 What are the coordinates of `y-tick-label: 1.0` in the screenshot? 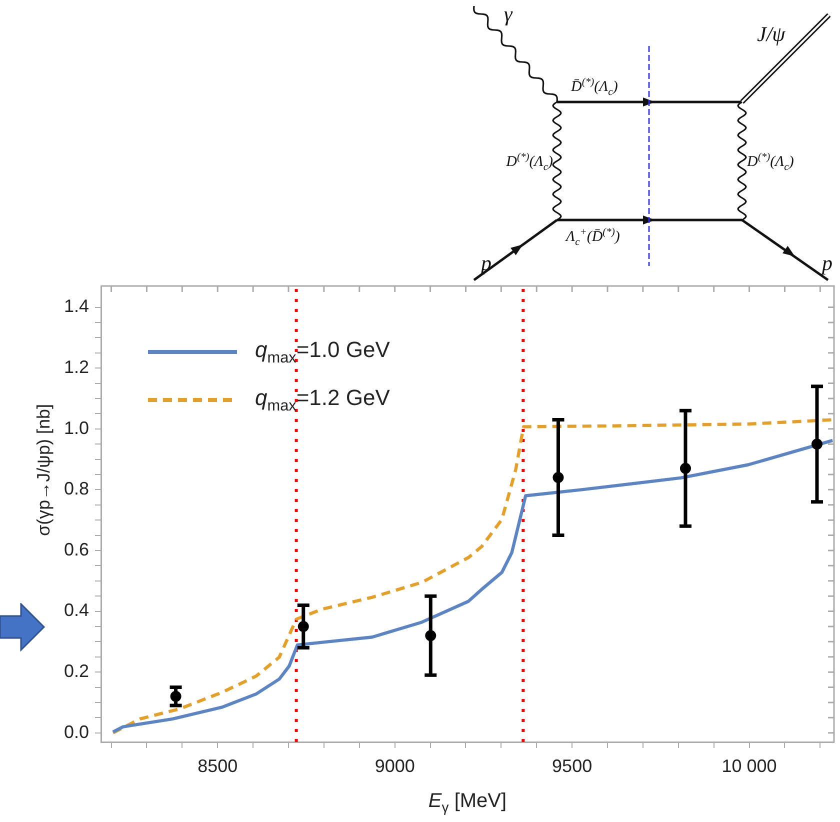 It's located at (76, 428).